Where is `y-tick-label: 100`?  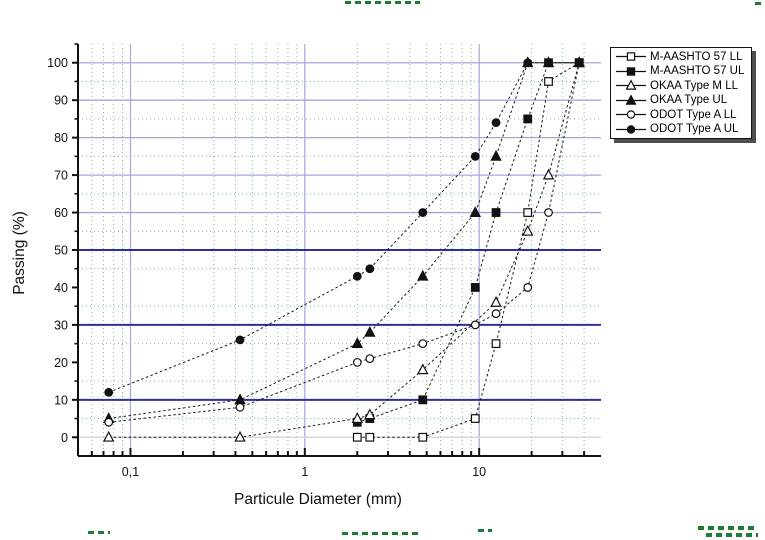
y-tick-label: 100 is located at coordinates (57, 63).